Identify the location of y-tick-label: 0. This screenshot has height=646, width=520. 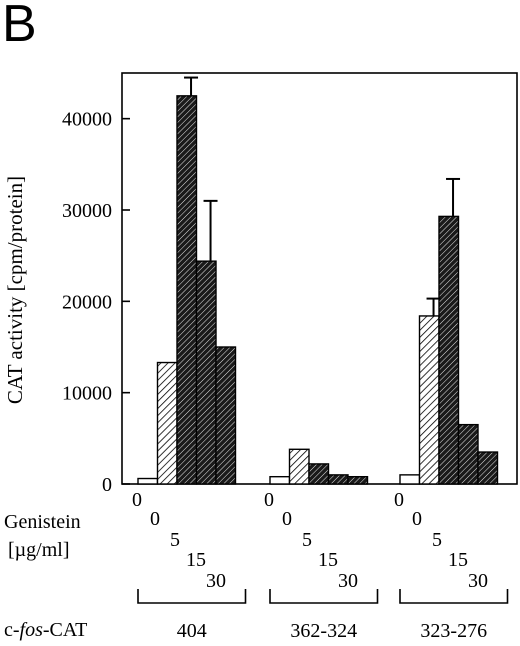
(107, 485).